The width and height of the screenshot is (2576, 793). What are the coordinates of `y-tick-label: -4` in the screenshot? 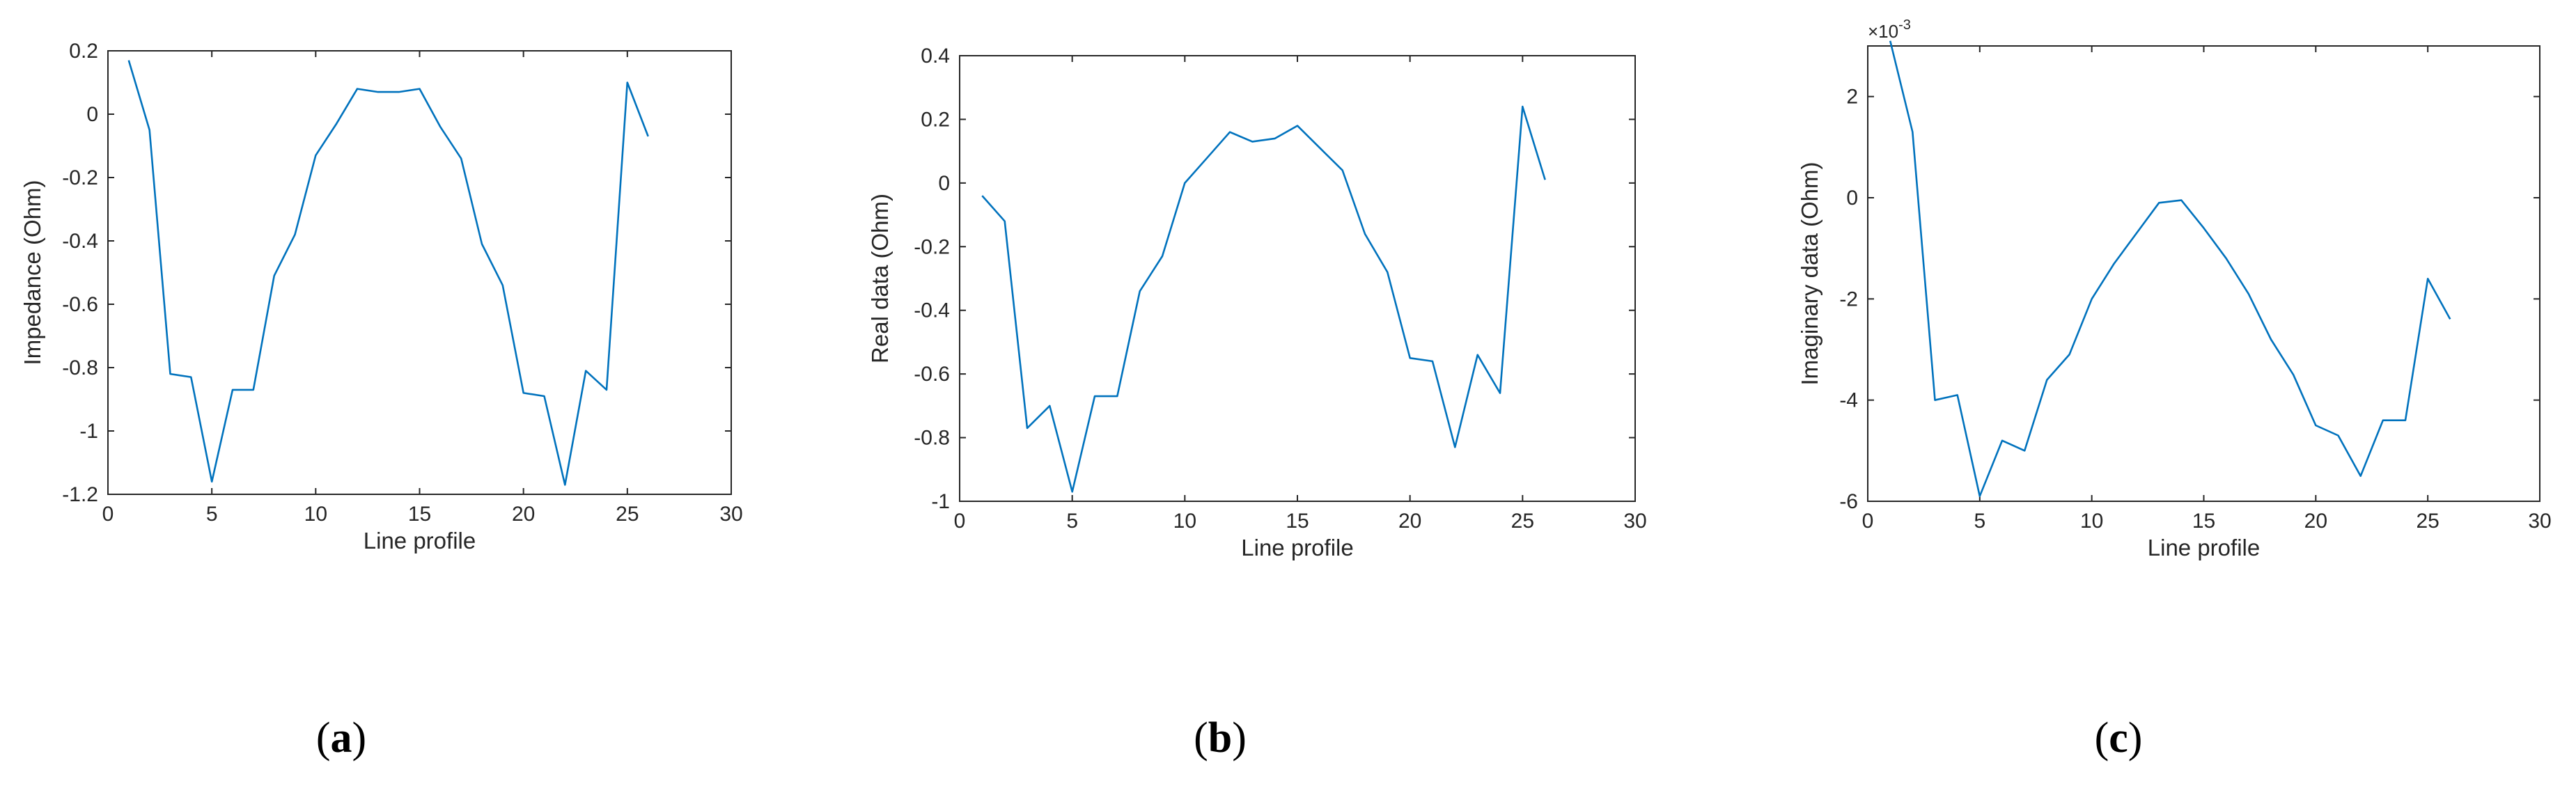 It's located at (1848, 400).